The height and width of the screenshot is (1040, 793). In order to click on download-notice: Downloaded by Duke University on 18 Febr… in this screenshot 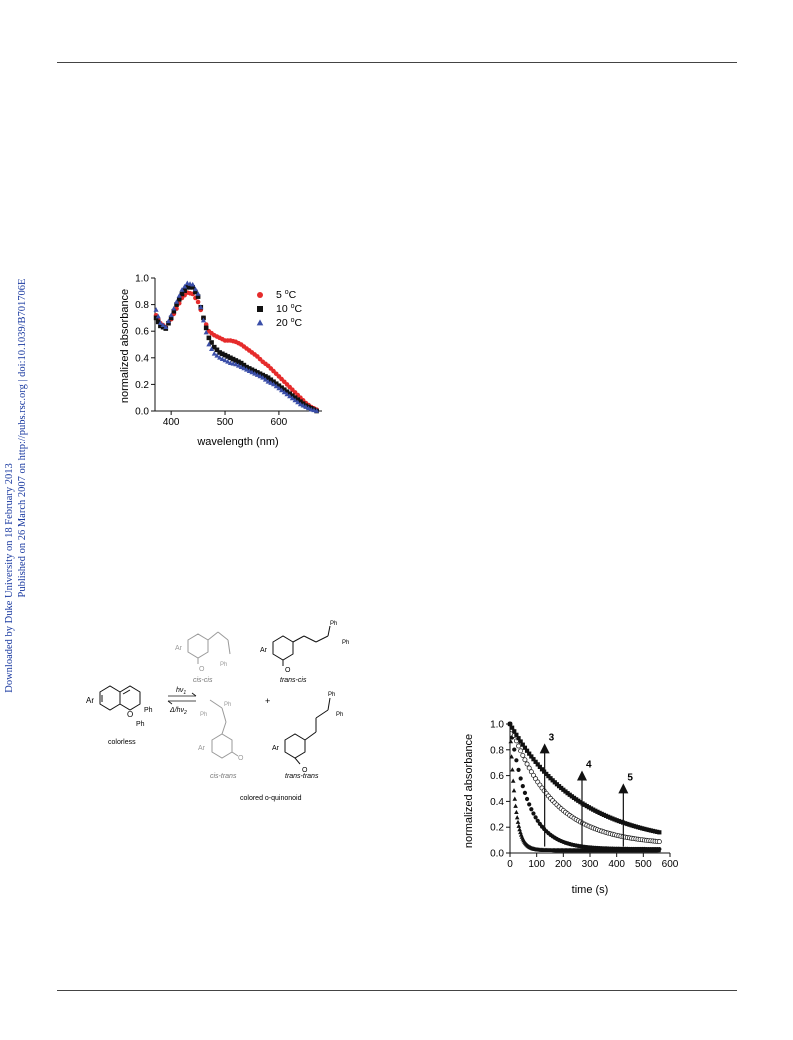, I will do `click(20, 520)`.